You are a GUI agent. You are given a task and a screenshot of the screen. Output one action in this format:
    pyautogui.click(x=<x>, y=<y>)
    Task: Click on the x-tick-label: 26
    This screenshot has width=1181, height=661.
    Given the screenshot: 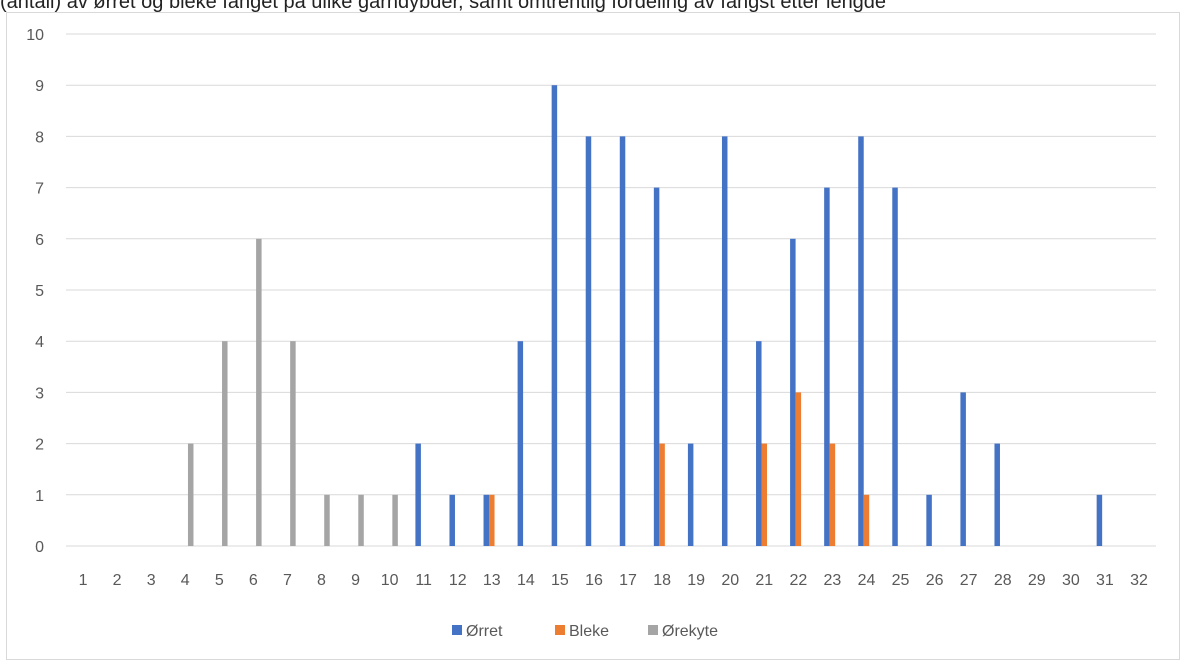 What is the action you would take?
    pyautogui.click(x=935, y=580)
    